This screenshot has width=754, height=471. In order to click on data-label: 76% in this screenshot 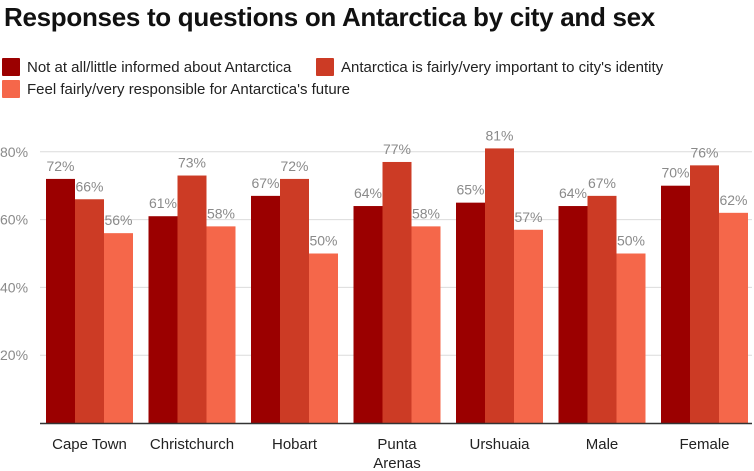, I will do `click(704, 152)`.